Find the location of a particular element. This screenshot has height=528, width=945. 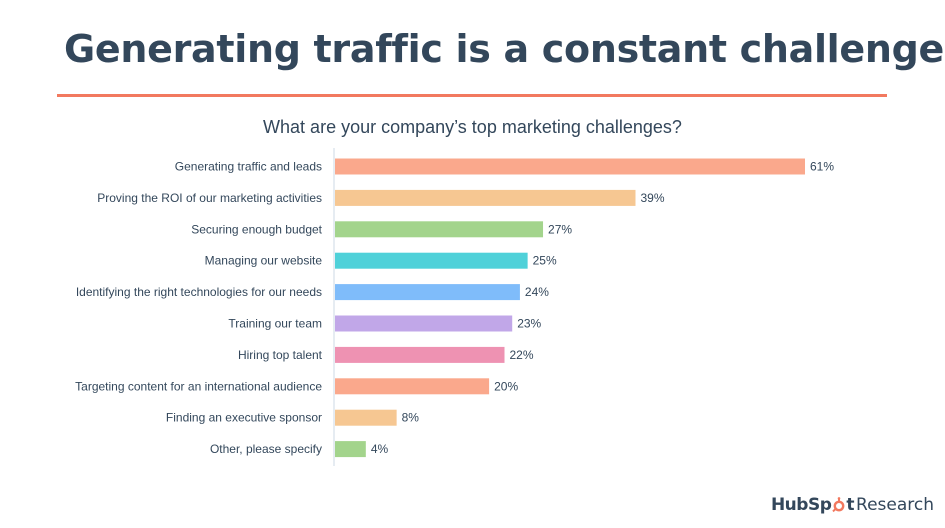

category-label: Managing our website is located at coordinates (264, 261).